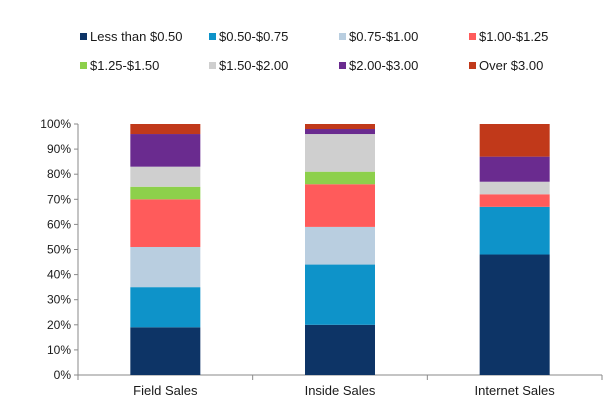 The width and height of the screenshot is (610, 407). What do you see at coordinates (383, 36) in the screenshot?
I see `legend-label: $0.75-$1.00` at bounding box center [383, 36].